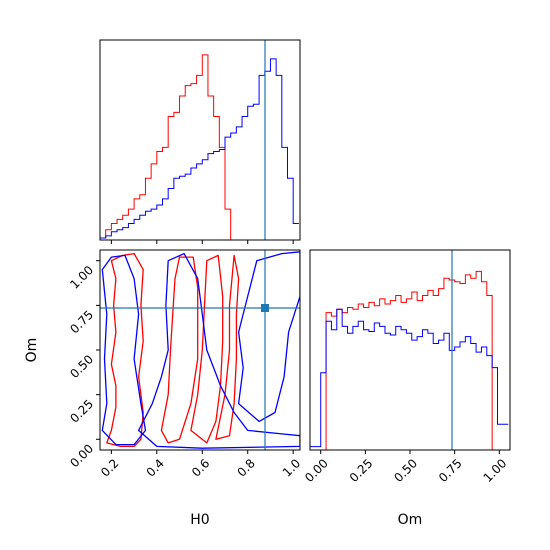 This screenshot has width=550, height=550. Describe the element at coordinates (265, 308) in the screenshot. I see `truth-marker` at that location.